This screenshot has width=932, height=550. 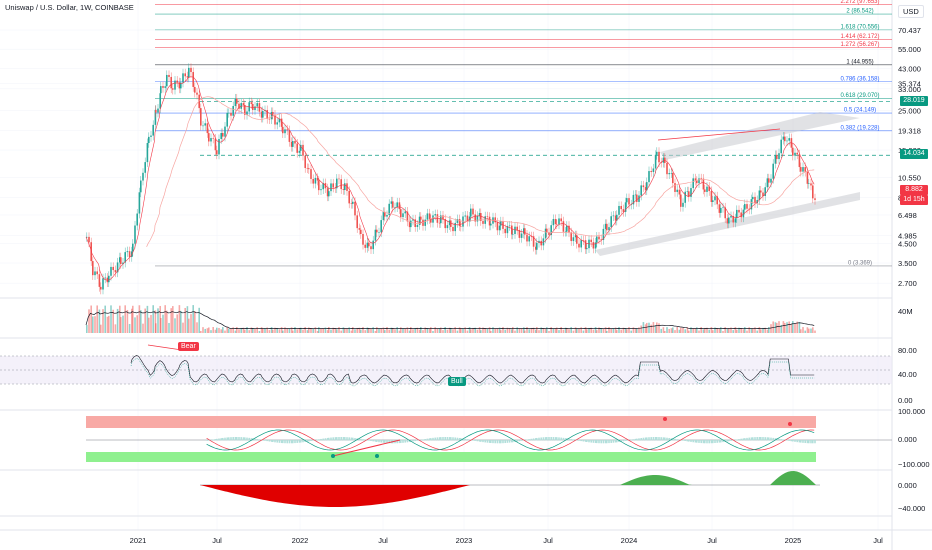 What do you see at coordinates (914, 190) in the screenshot?
I see `current-price-label: 8.882` at bounding box center [914, 190].